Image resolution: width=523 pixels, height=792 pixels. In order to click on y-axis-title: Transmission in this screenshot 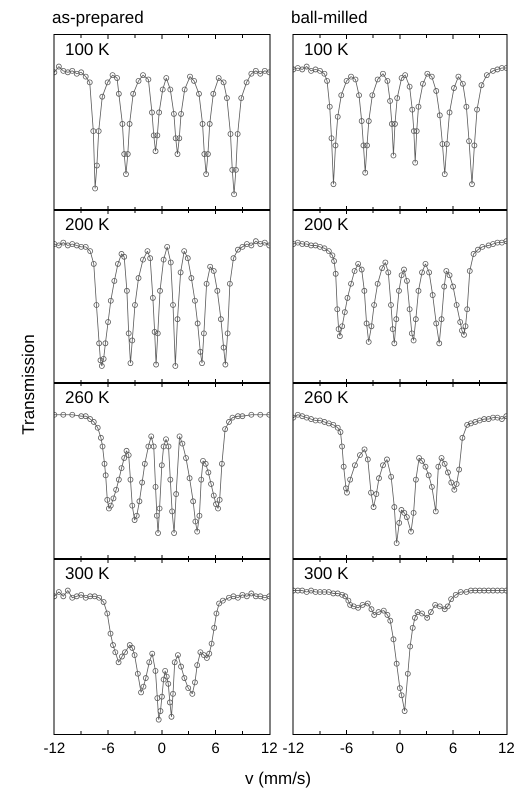, I will do `click(28, 384)`.